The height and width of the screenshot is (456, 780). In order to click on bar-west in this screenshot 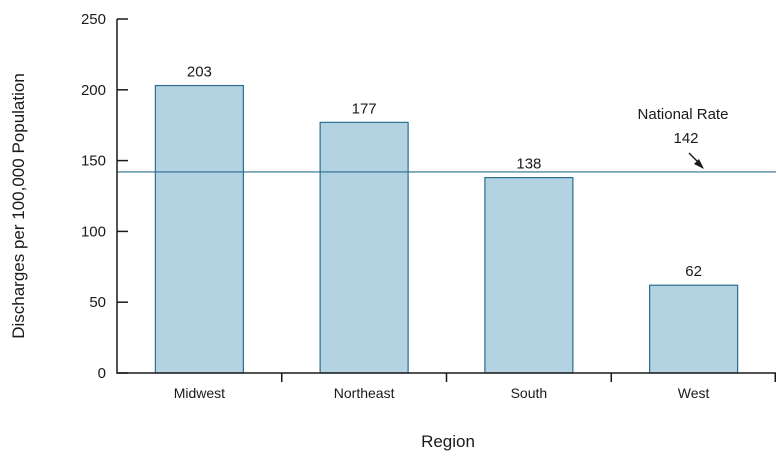, I will do `click(694, 329)`.